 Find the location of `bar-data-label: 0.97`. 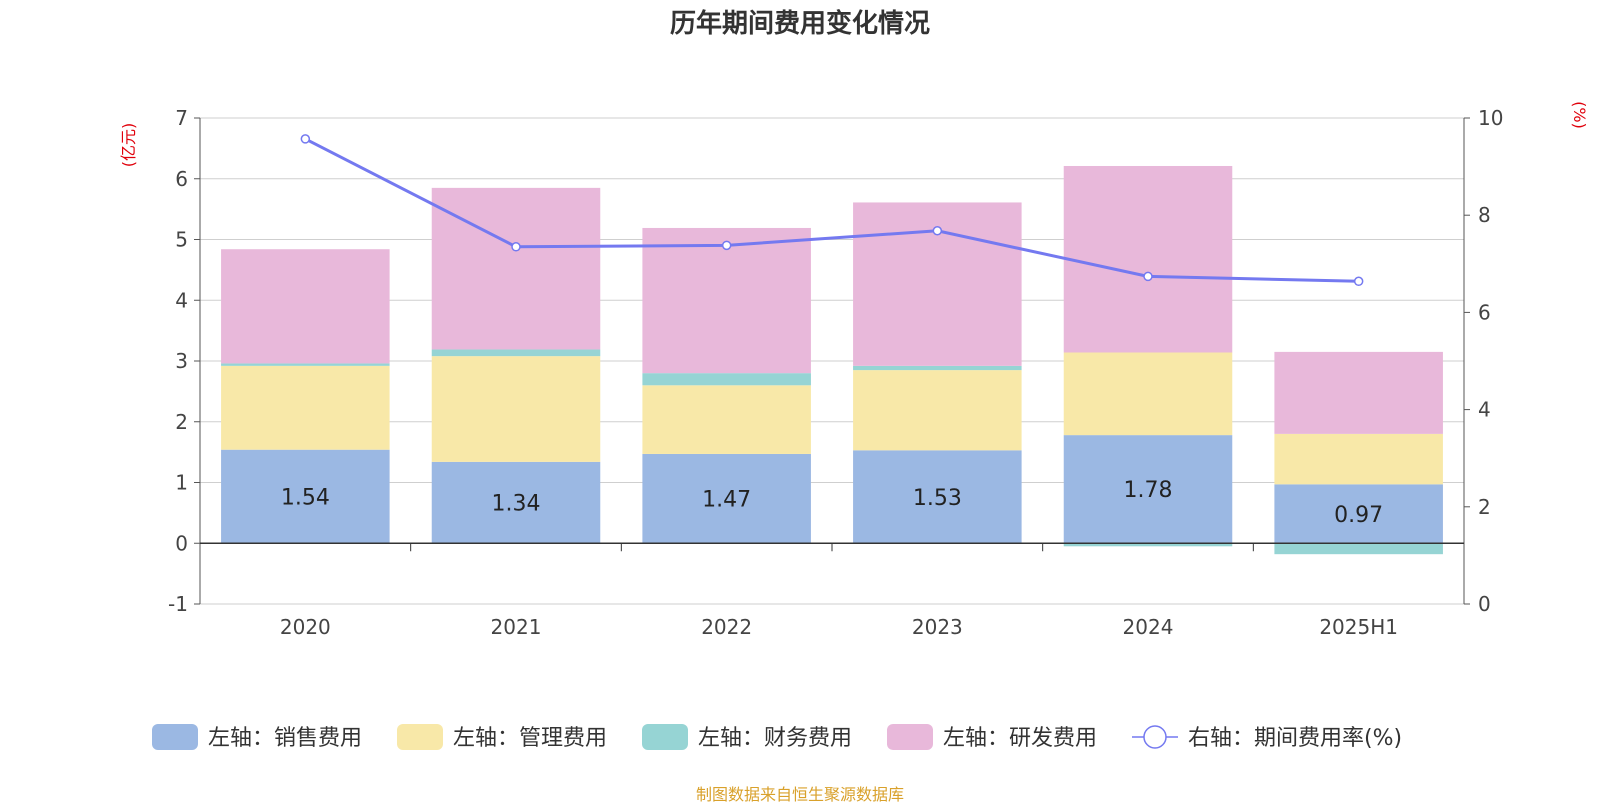

bar-data-label: 0.97 is located at coordinates (1358, 515).